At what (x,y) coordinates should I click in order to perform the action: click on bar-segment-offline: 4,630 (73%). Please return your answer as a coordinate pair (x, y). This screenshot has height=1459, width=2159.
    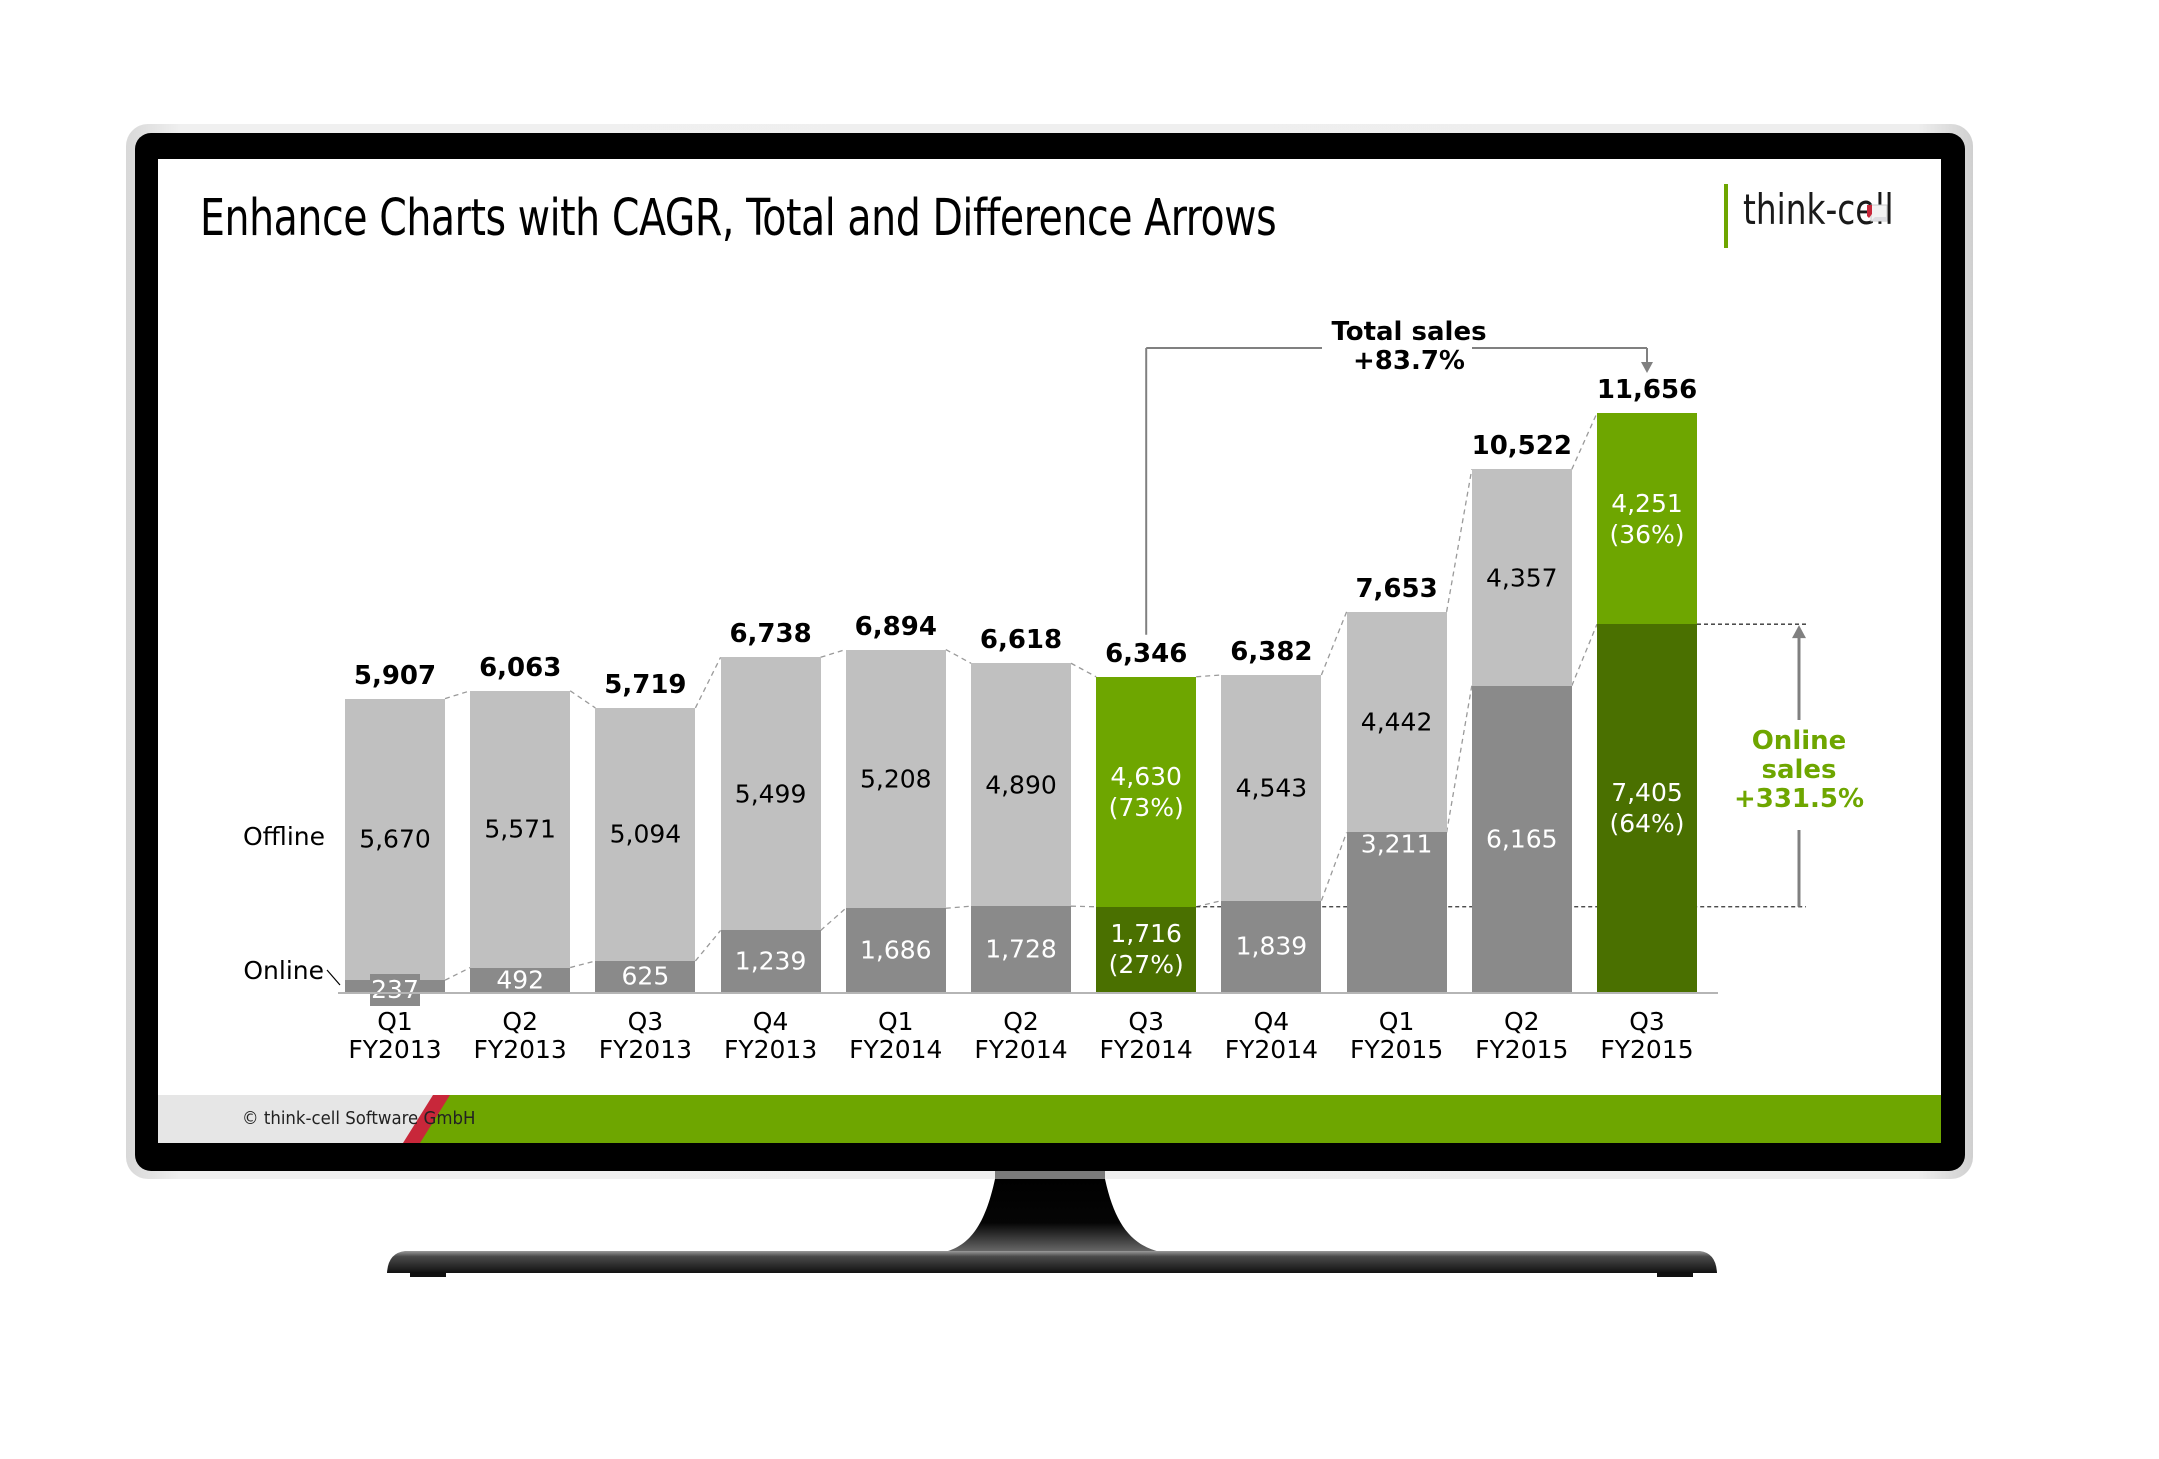
    Looking at the image, I should click on (1146, 791).